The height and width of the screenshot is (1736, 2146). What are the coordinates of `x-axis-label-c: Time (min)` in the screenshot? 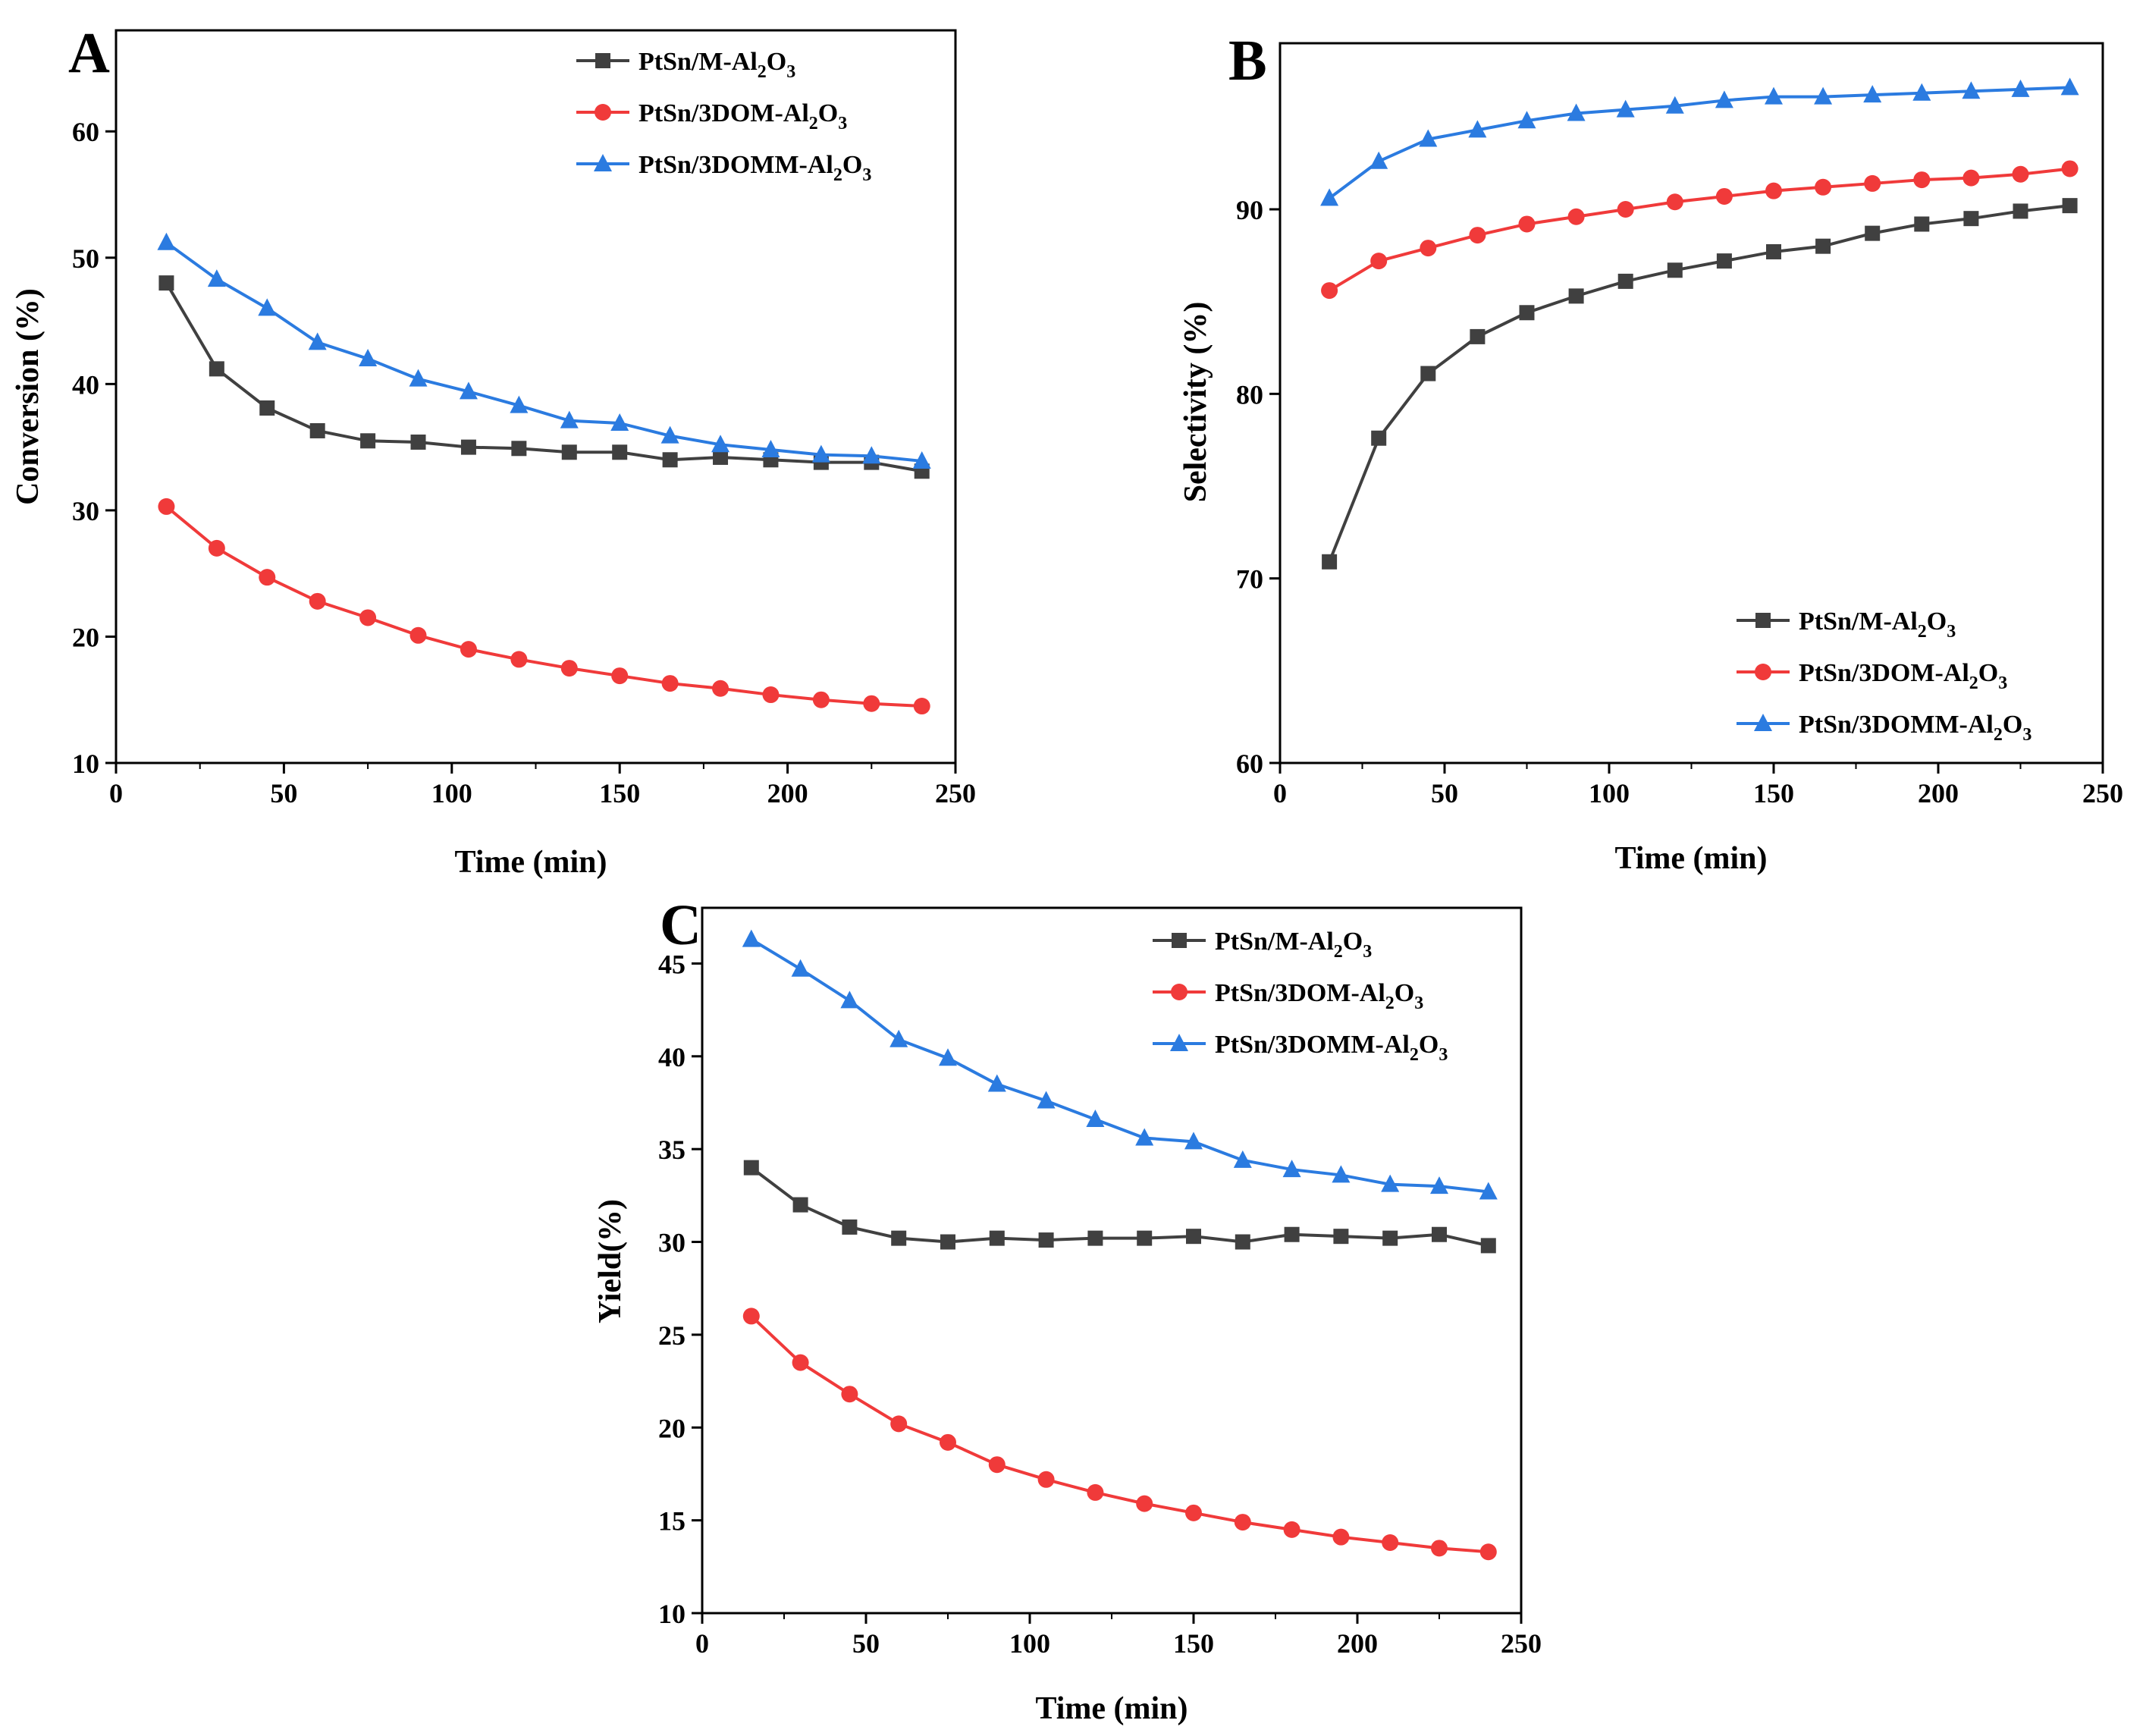 It's located at (1111, 1709).